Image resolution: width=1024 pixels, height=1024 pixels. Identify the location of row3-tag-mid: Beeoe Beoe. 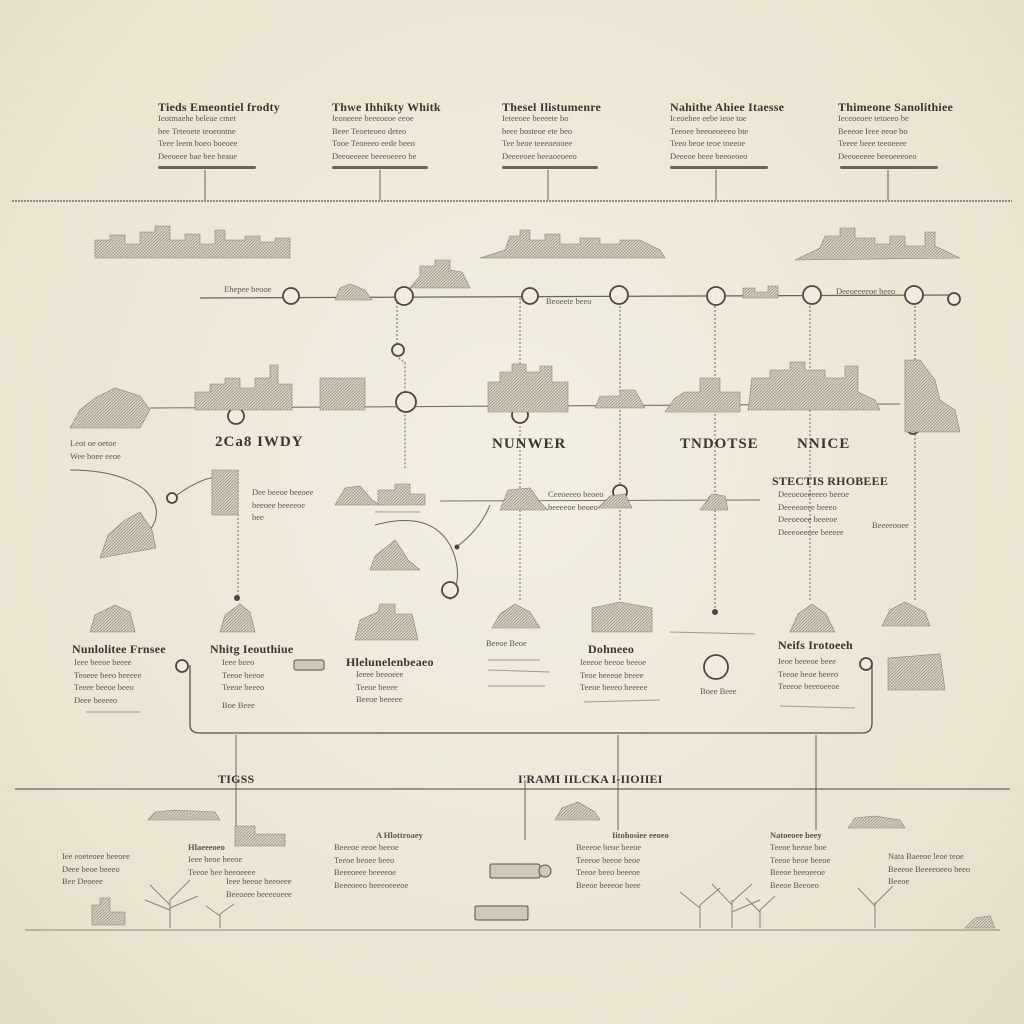
(506, 643).